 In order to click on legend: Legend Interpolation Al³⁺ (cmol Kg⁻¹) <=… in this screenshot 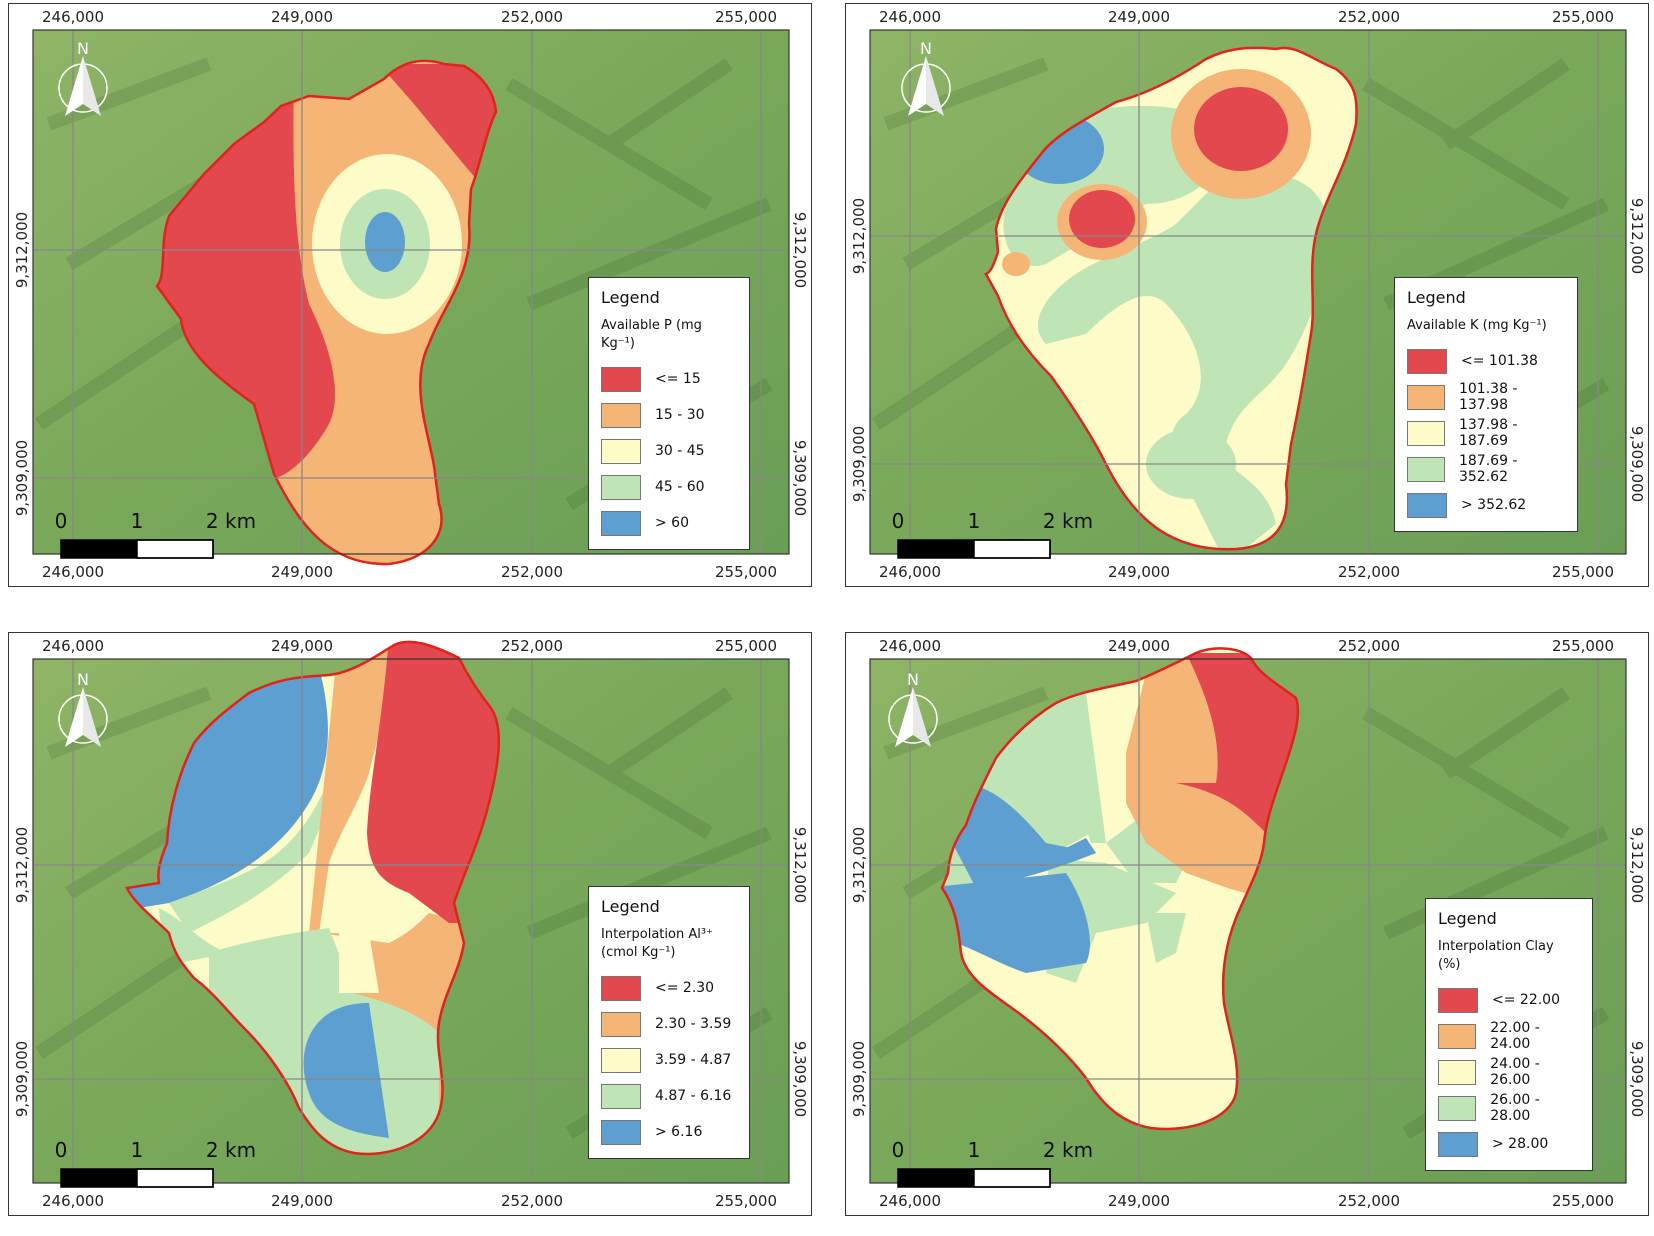, I will do `click(669, 1022)`.